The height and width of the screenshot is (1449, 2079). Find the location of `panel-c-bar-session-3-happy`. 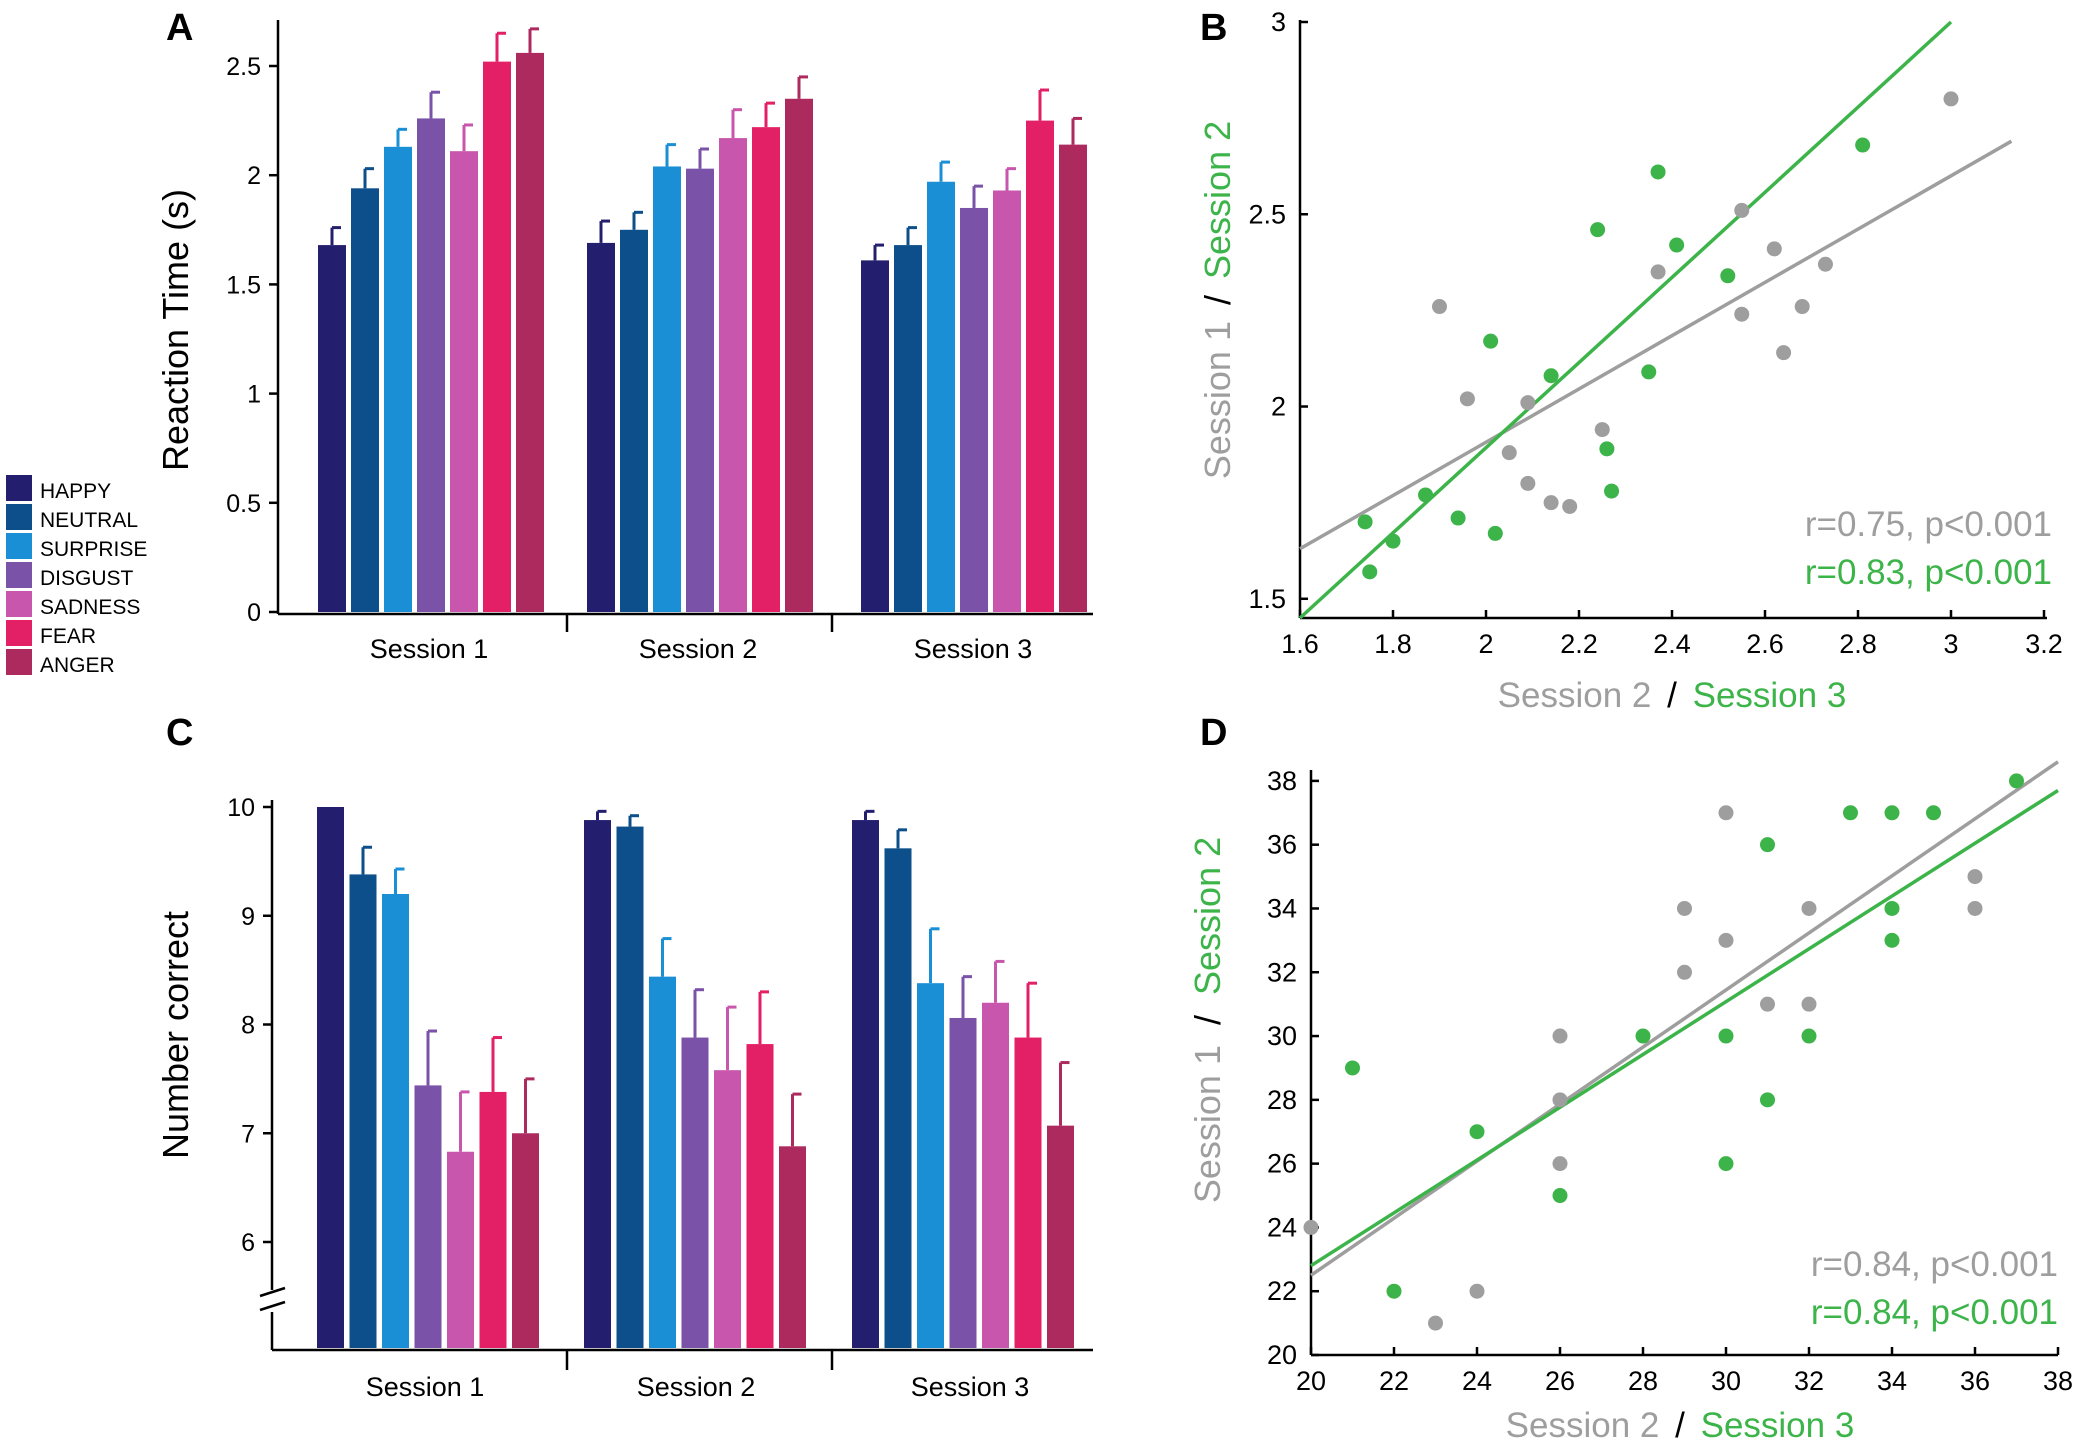

panel-c-bar-session-3-happy is located at coordinates (865, 1084).